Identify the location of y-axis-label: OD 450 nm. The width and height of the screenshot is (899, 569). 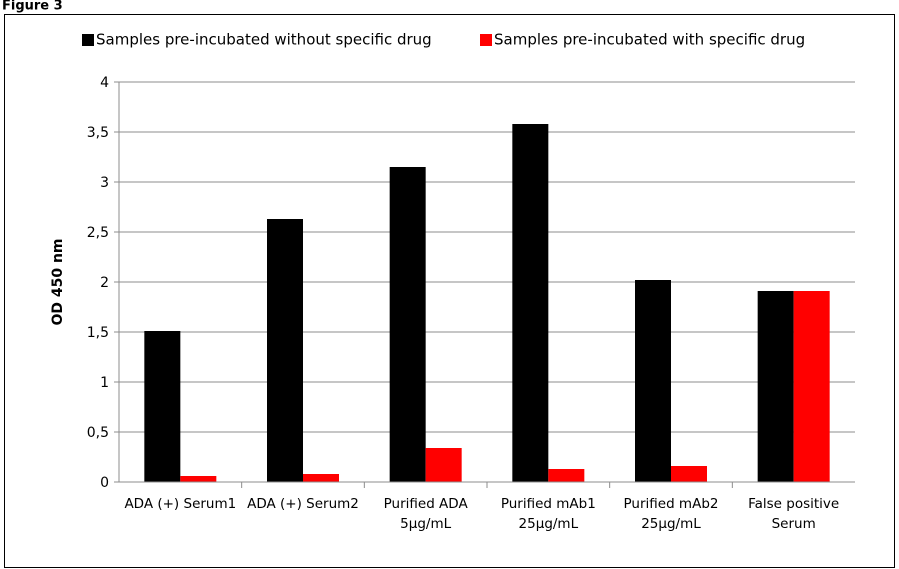
(58, 281).